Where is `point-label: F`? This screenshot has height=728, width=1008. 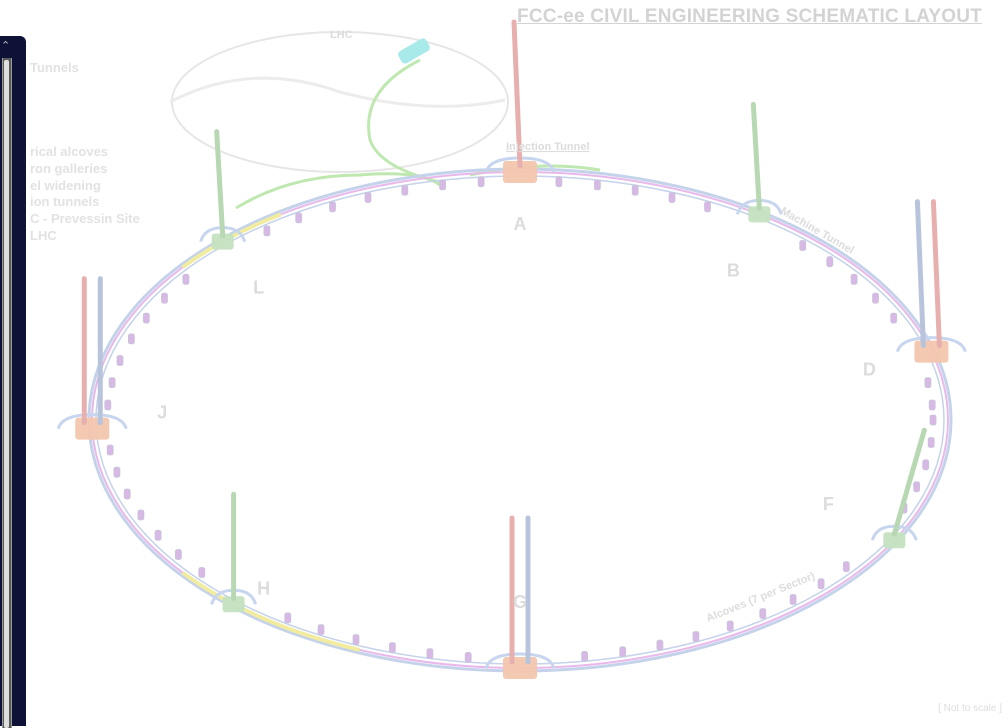
point-label: F is located at coordinates (828, 504).